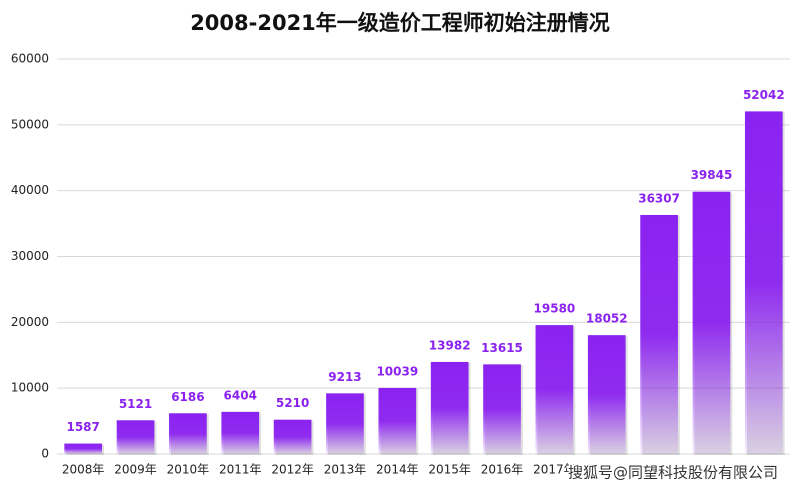 This screenshot has width=800, height=492. I want to click on value-label: 5121, so click(135, 404).